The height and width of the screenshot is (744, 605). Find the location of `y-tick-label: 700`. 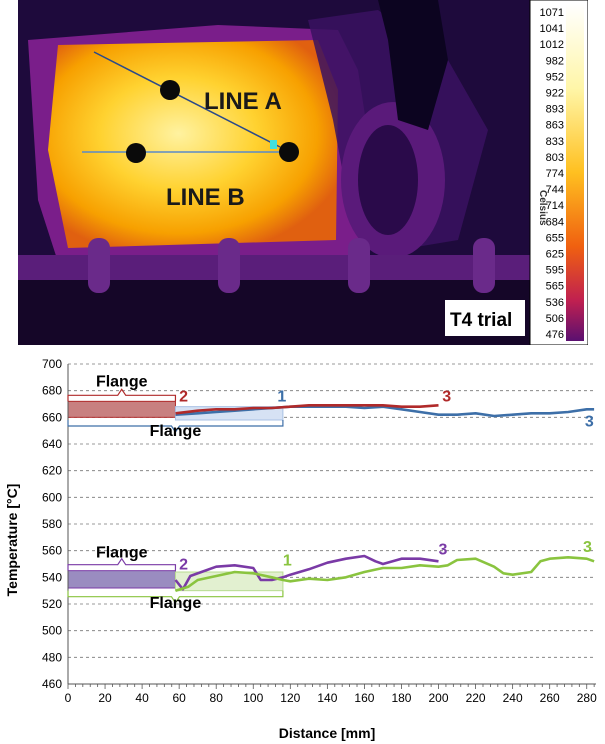

y-tick-label: 700 is located at coordinates (52, 364).